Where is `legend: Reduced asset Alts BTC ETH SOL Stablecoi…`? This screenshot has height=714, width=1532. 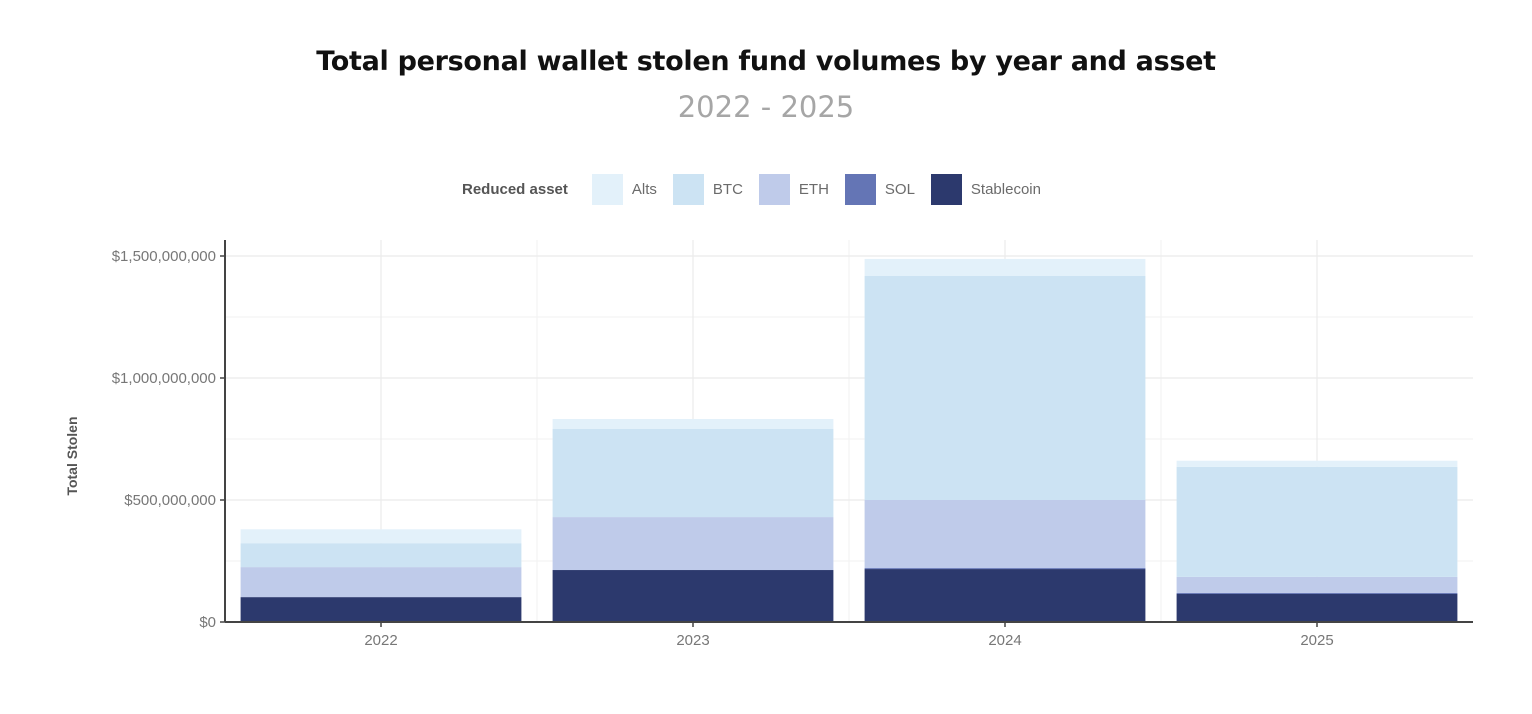 legend: Reduced asset Alts BTC ETH SOL Stablecoi… is located at coordinates (759, 189).